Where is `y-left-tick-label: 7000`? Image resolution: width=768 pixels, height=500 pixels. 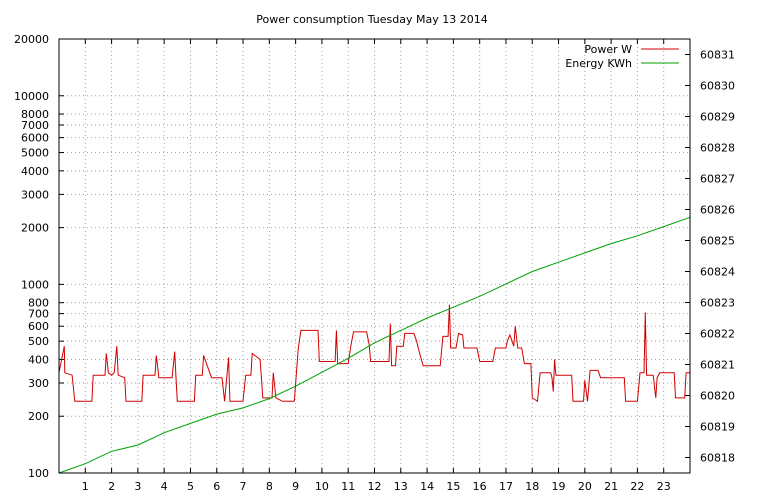 y-left-tick-label: 7000 is located at coordinates (35, 125).